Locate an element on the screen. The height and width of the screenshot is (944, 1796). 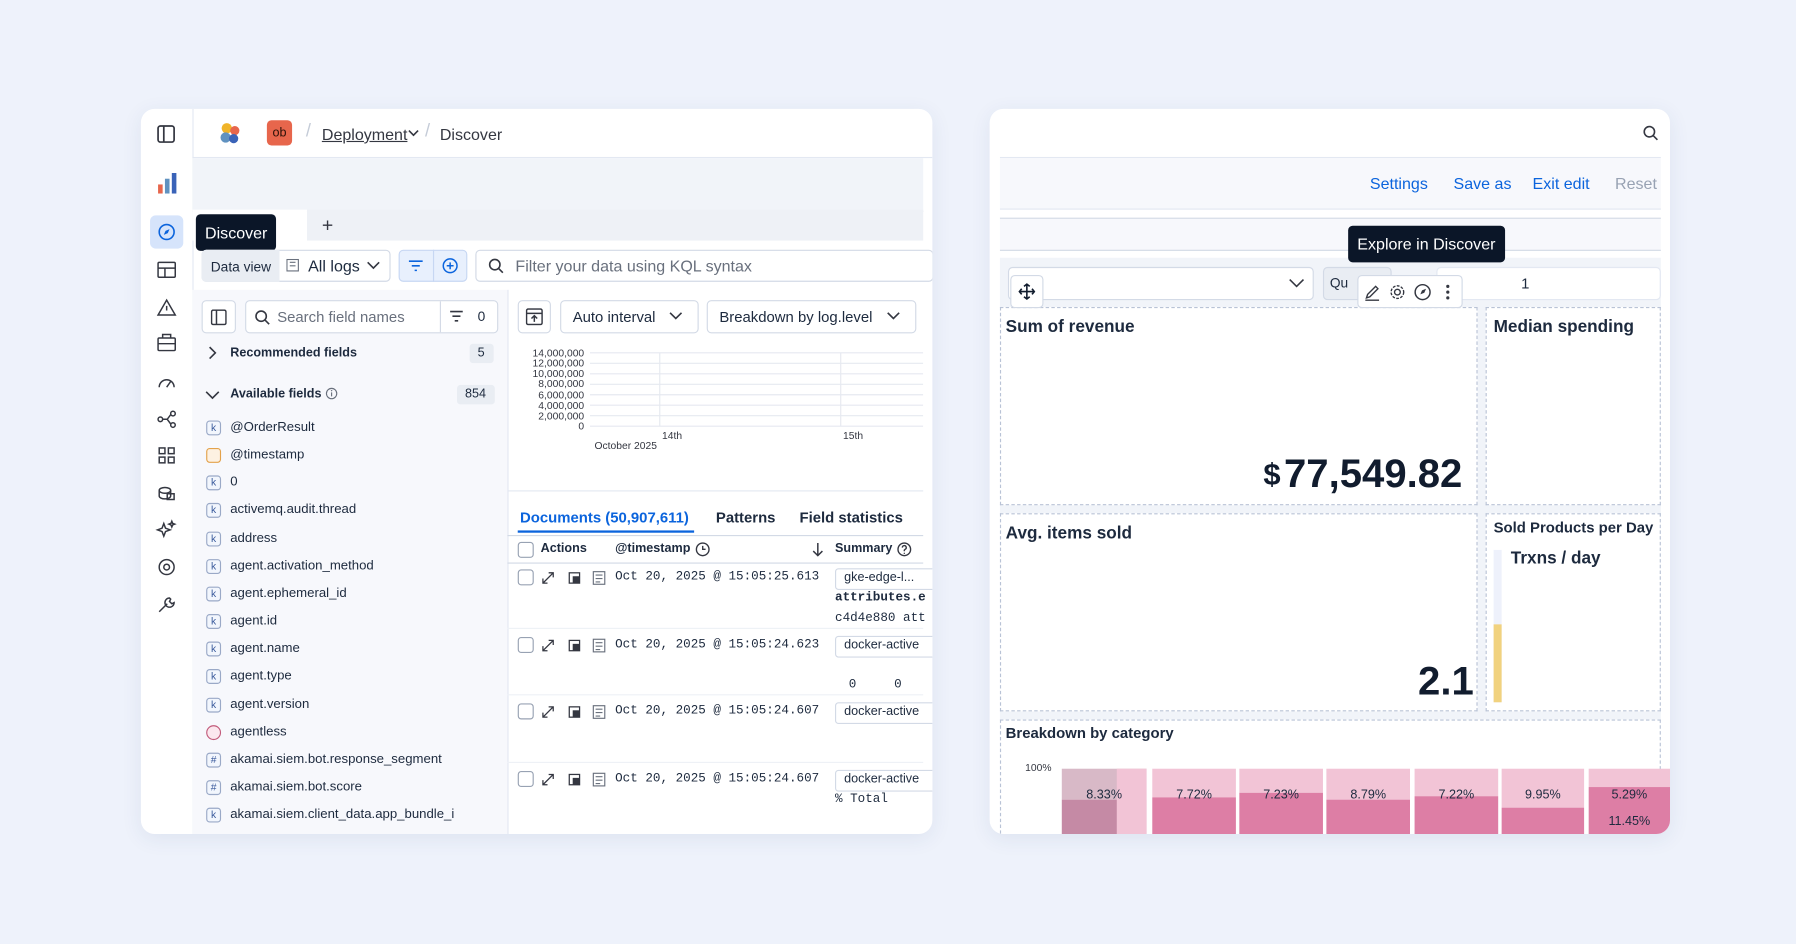
interval-chevron is located at coordinates (676, 315).